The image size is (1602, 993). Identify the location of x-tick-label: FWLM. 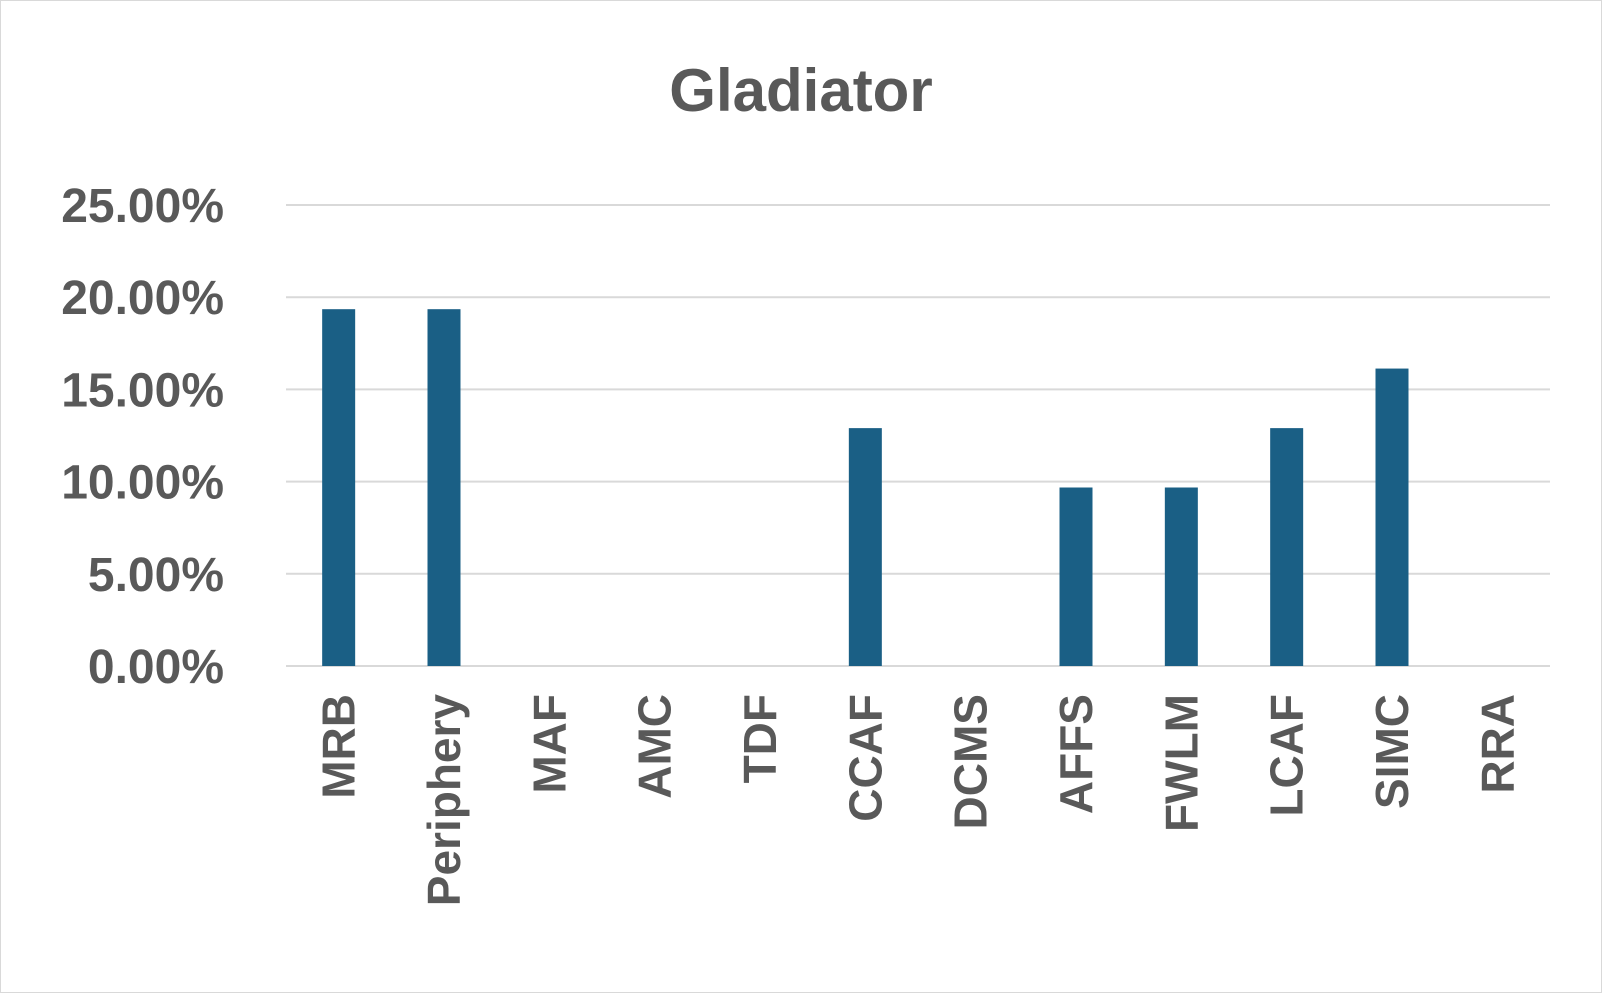
(1181, 763).